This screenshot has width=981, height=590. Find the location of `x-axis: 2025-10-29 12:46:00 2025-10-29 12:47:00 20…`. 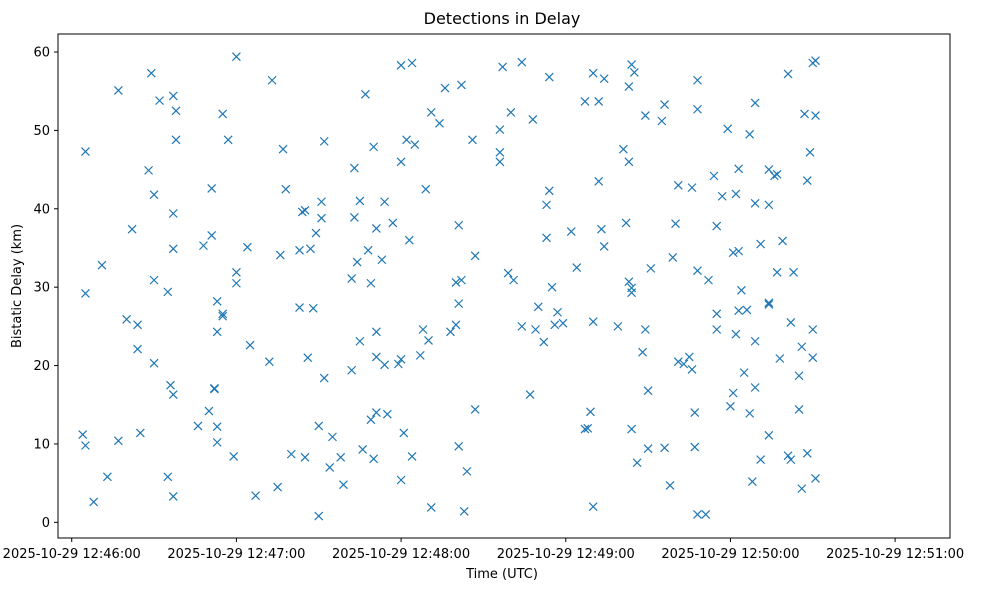

x-axis: 2025-10-29 12:46:00 2025-10-29 12:47:00 20… is located at coordinates (483, 550).